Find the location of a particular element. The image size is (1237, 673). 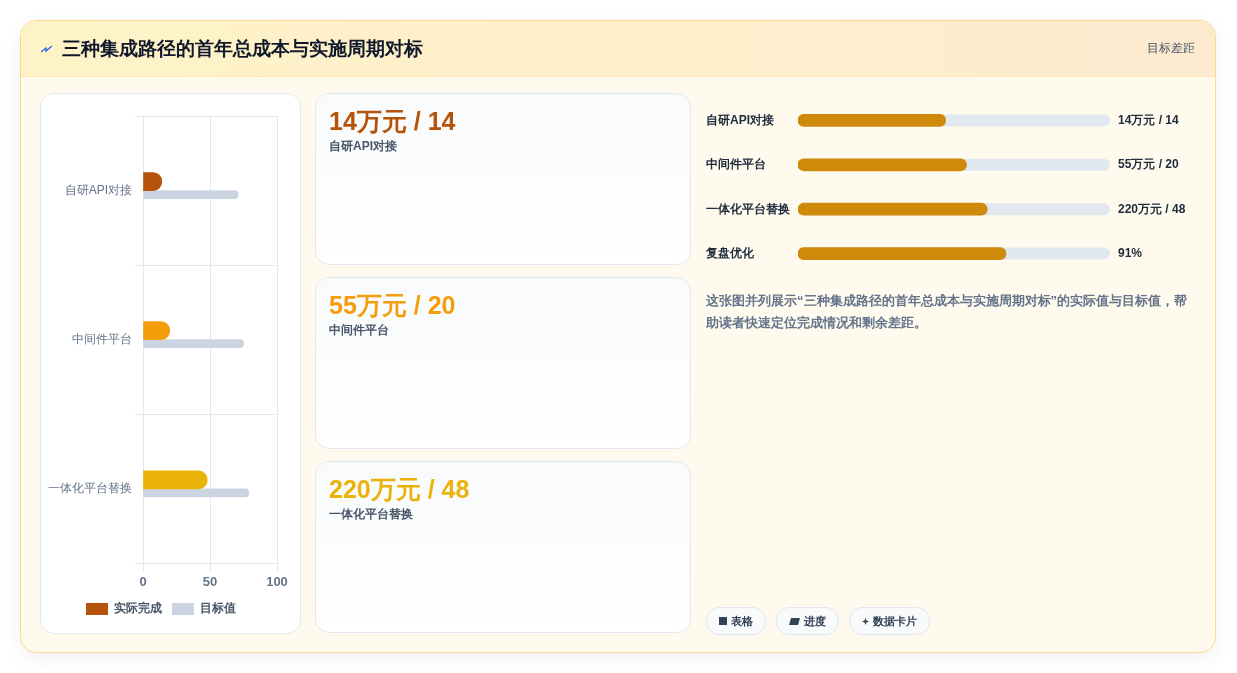

category-label: 表格 is located at coordinates (736, 621).